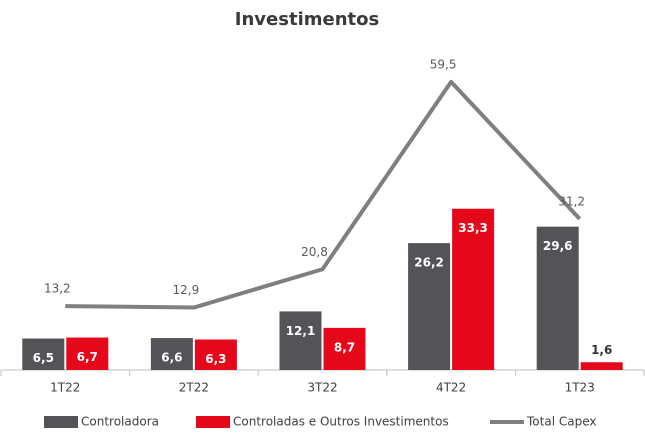 This screenshot has height=435, width=645. I want to click on data-label: 1,6, so click(601, 350).